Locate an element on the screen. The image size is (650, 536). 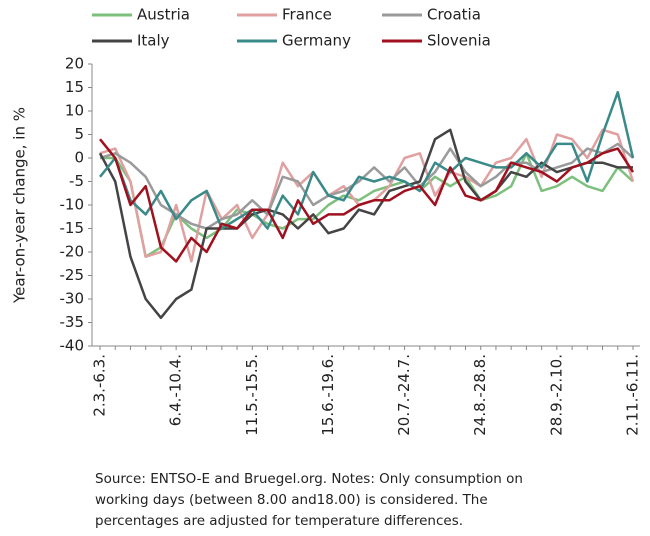
y-tick-label: -20 is located at coordinates (72, 252).